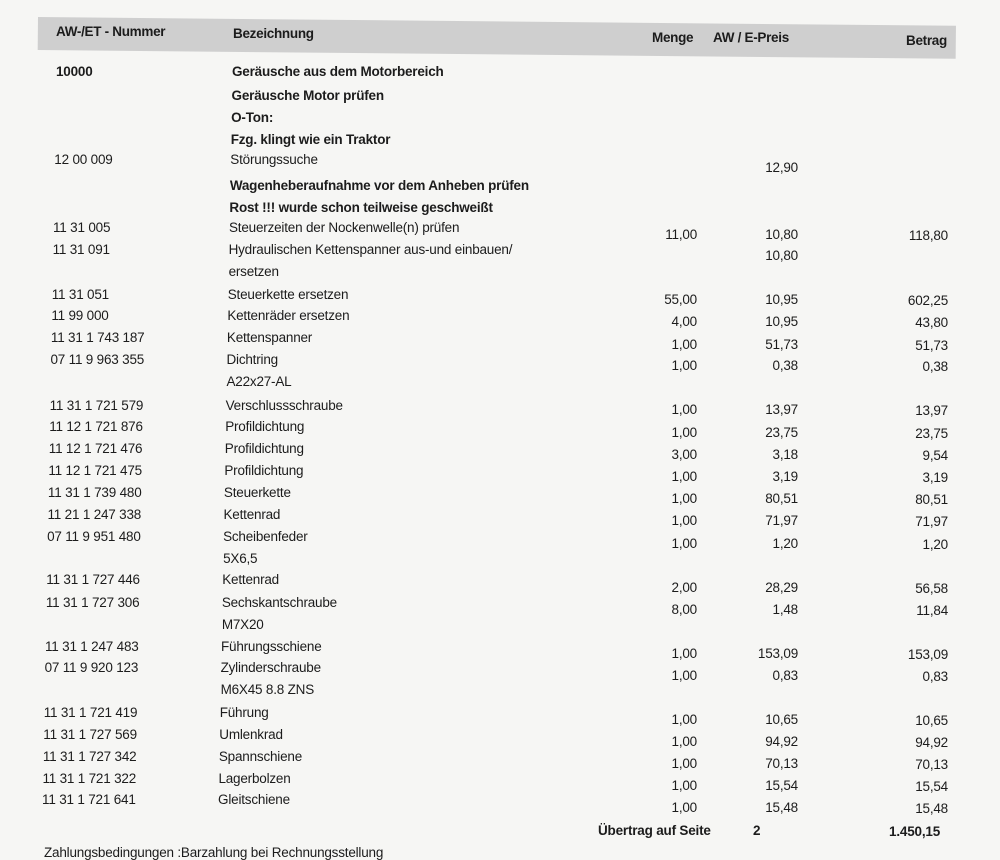  What do you see at coordinates (757, 830) in the screenshot?
I see `carry-page: 2` at bounding box center [757, 830].